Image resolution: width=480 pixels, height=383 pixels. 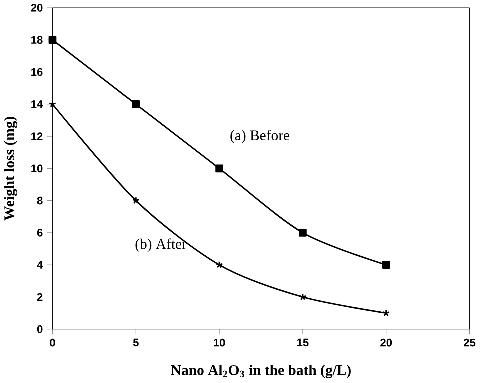 I want to click on x-tick-label: 25, so click(x=470, y=343).